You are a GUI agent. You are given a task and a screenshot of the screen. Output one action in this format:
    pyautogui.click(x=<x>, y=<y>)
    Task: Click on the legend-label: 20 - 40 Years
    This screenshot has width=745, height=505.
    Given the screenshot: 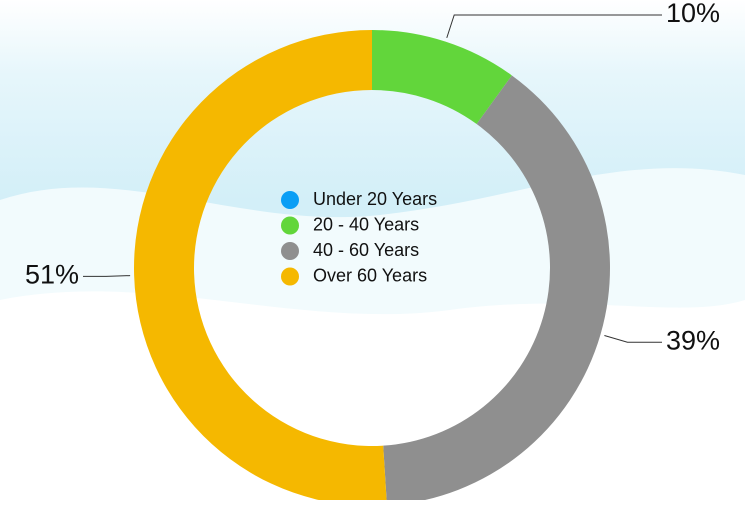 What is the action you would take?
    pyautogui.click(x=366, y=224)
    